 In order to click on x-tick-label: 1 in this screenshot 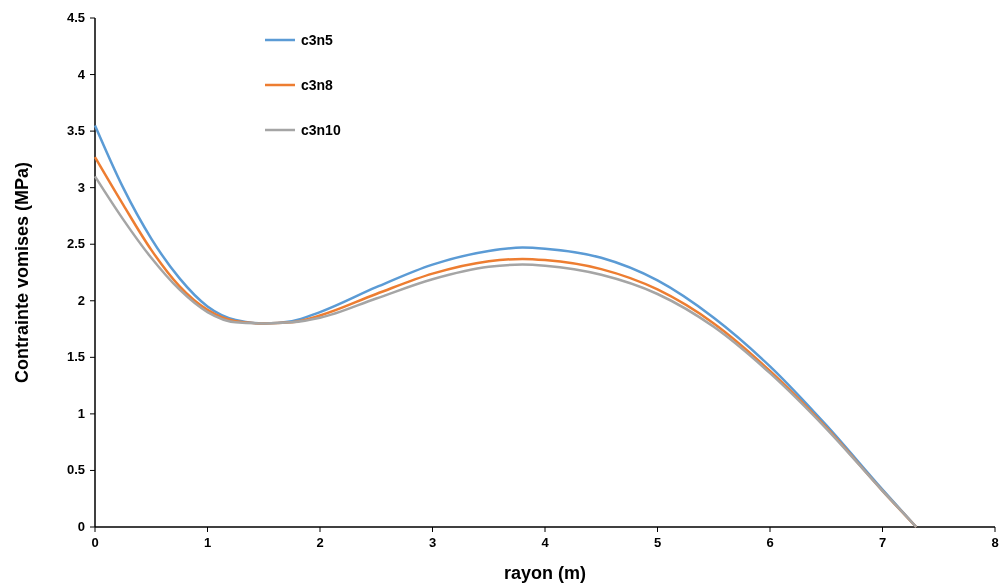, I will do `click(207, 542)`.